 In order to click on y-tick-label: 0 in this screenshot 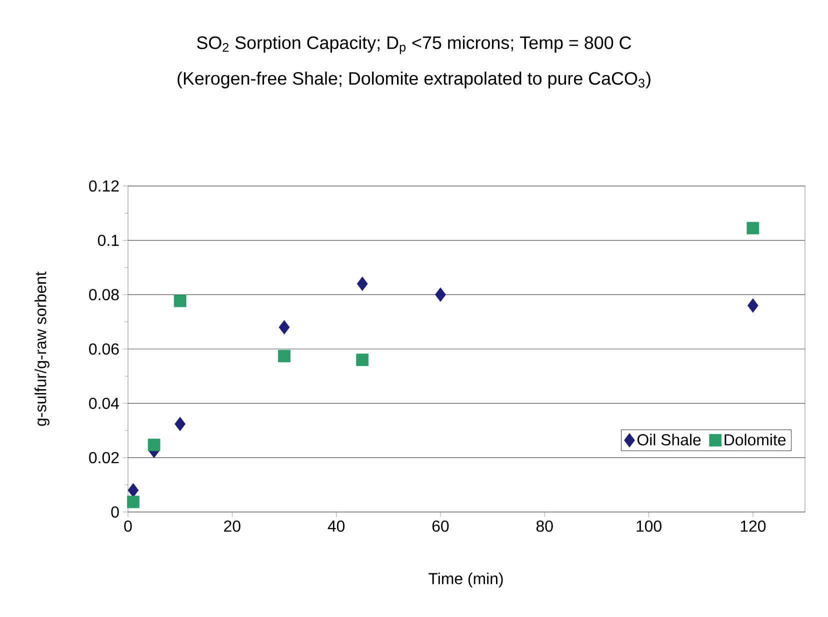, I will do `click(115, 512)`.